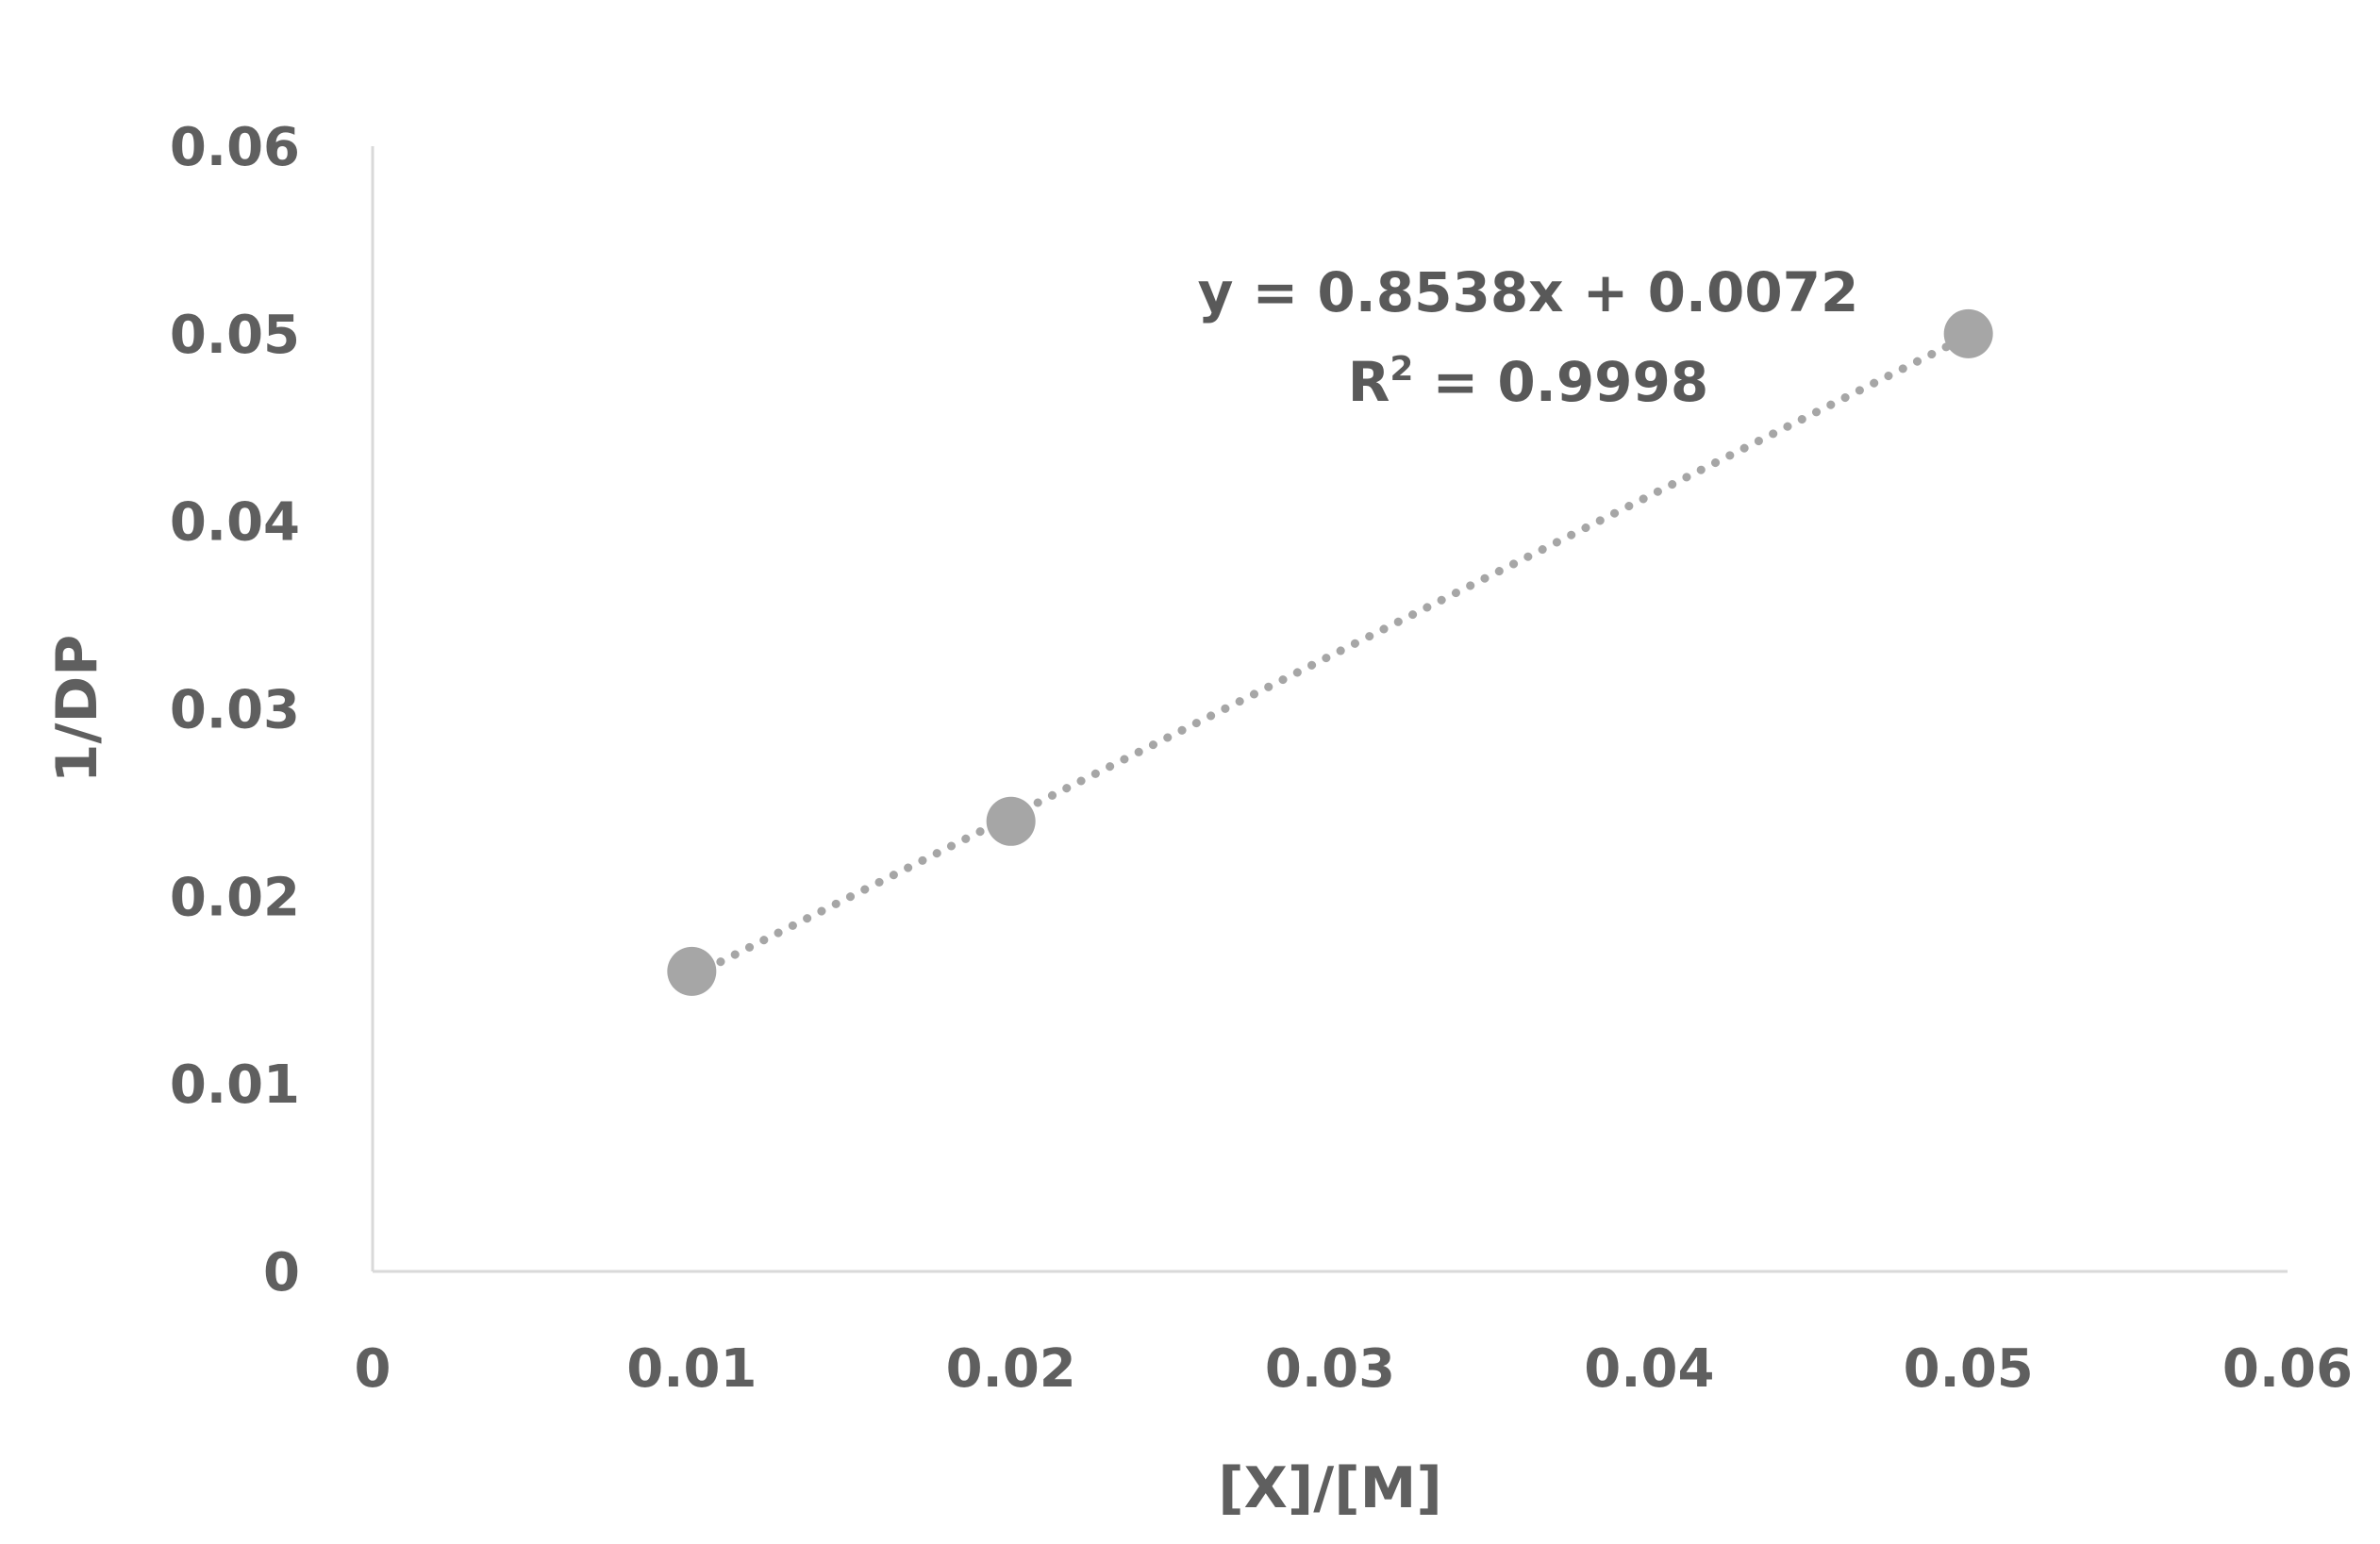 The width and height of the screenshot is (2380, 1544). Describe the element at coordinates (281, 1272) in the screenshot. I see `y-tick-label: 0` at that location.